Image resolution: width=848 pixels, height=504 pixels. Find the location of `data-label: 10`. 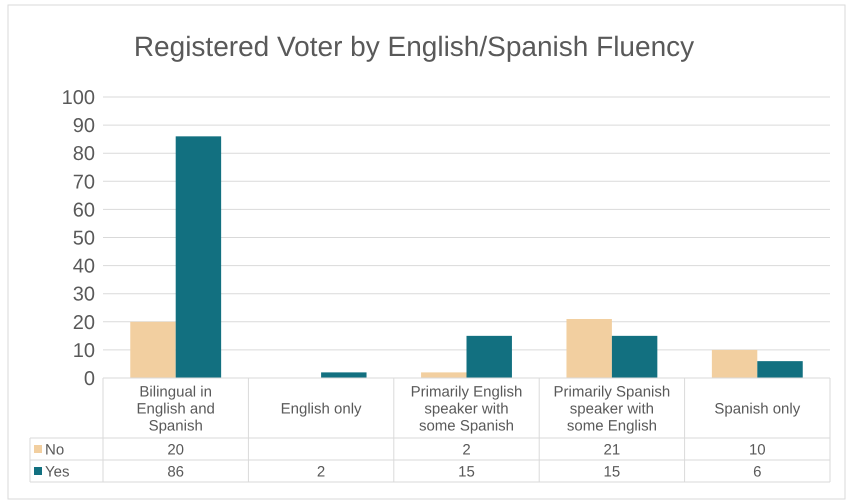

data-label: 10 is located at coordinates (757, 449).